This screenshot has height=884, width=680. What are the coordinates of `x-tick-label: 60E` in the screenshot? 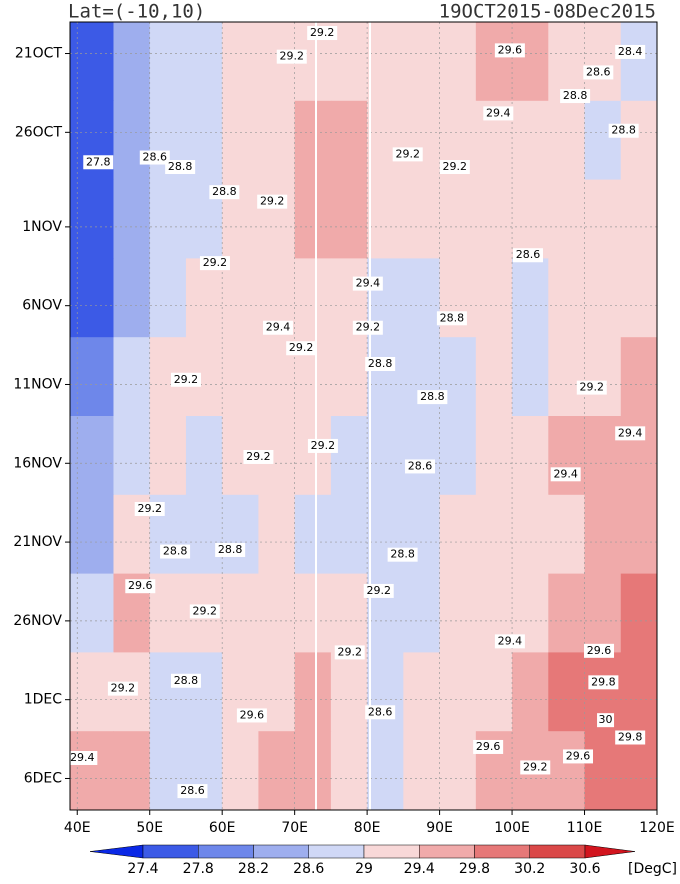 It's located at (222, 828).